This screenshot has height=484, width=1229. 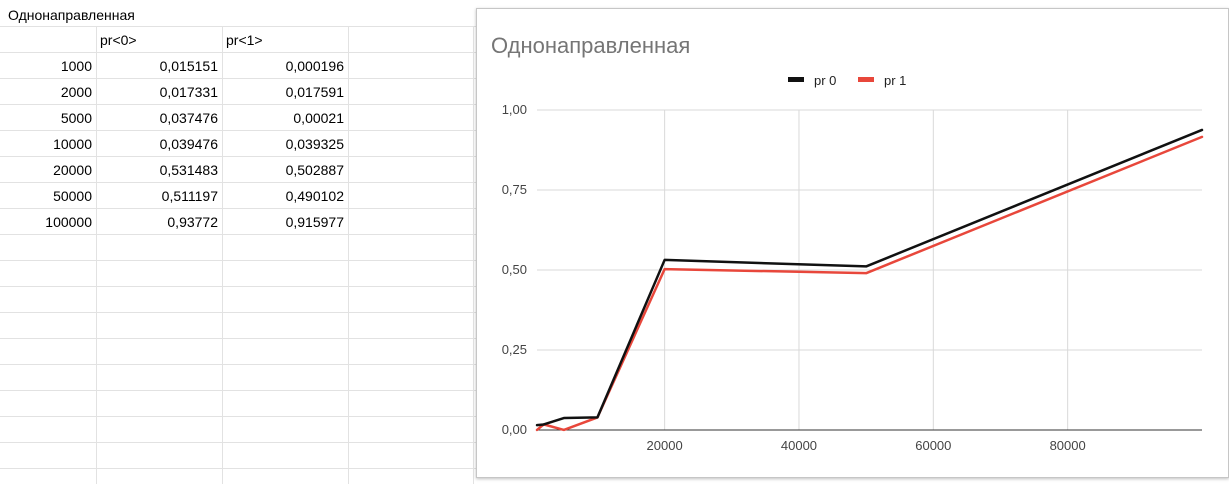 I want to click on legend-label-pr0: pr 0, so click(x=825, y=80).